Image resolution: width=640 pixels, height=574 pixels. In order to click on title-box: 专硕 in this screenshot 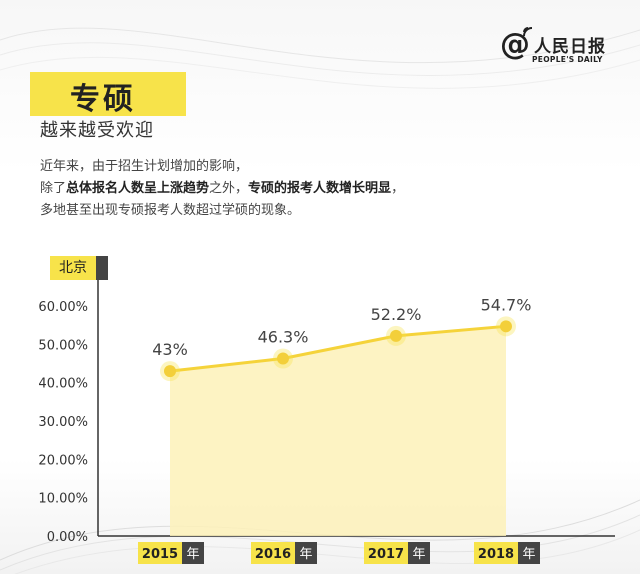, I will do `click(108, 94)`.